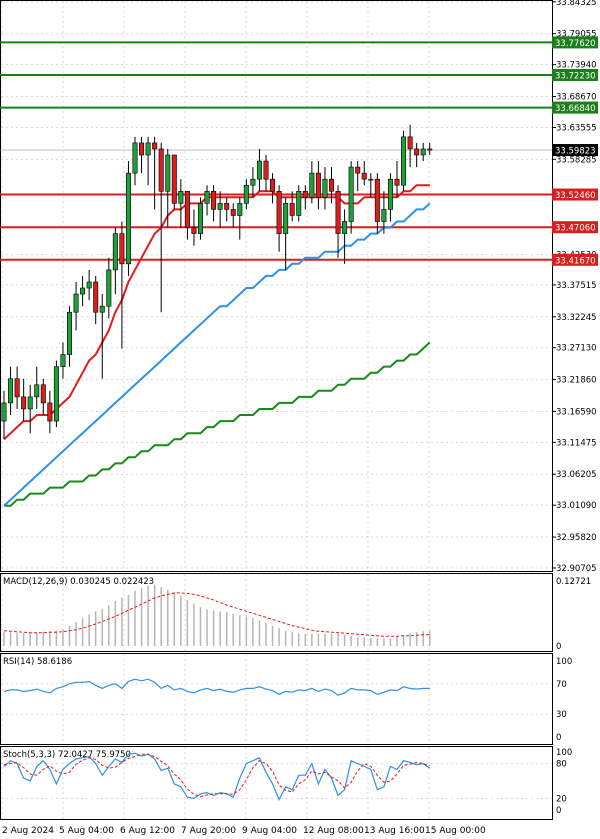  I want to click on price-tick-label: 33.63555, so click(576, 128).